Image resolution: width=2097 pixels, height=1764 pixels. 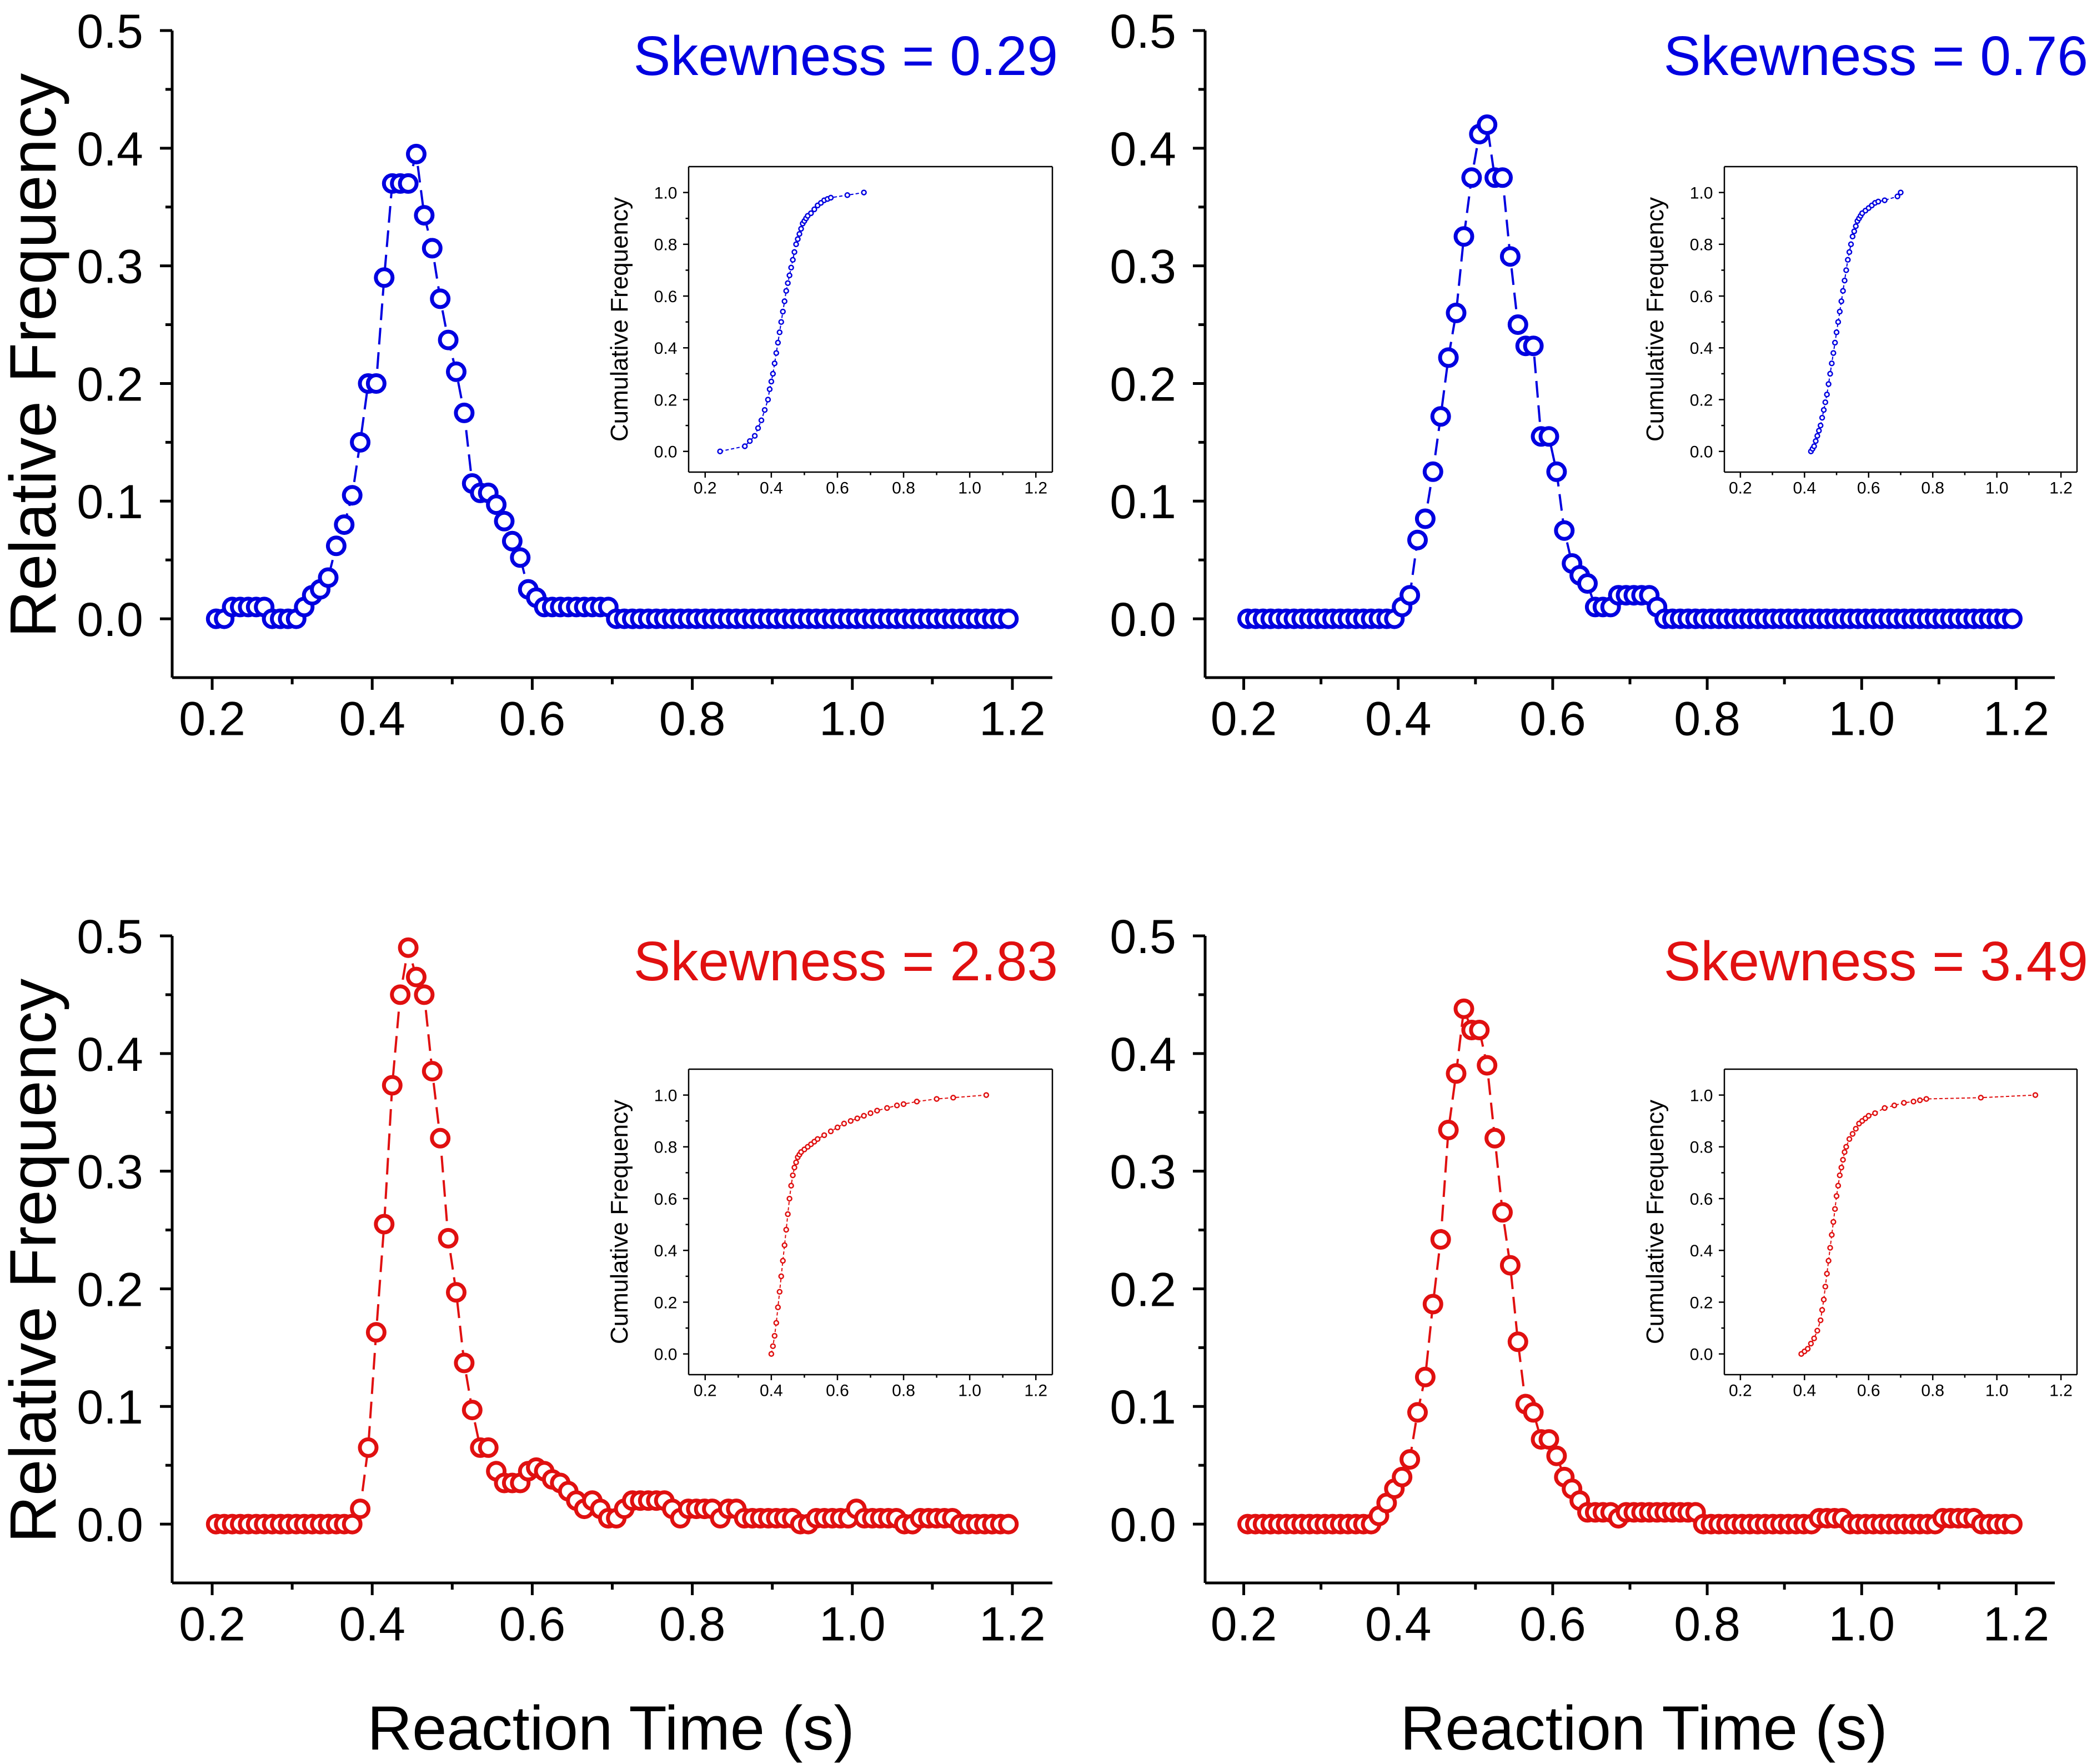 I want to click on y-tick-label: 0.3, so click(x=110, y=1172).